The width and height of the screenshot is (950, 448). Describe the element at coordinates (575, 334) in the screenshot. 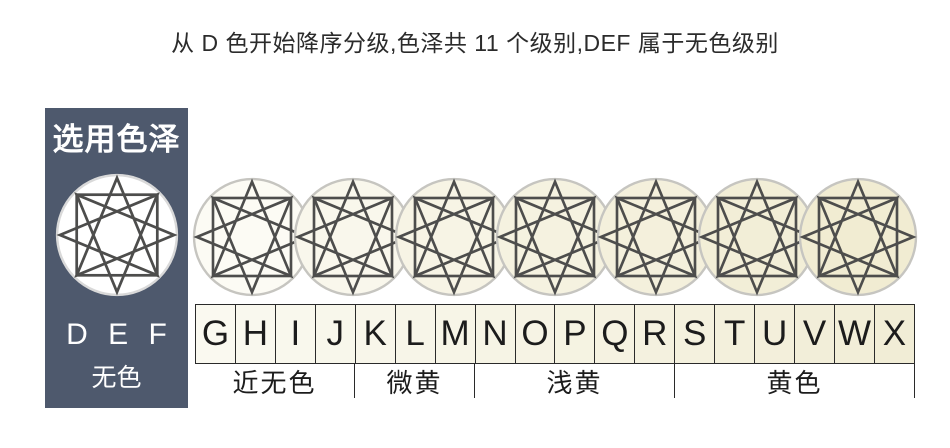

I see `grade-letter-cell: P` at that location.